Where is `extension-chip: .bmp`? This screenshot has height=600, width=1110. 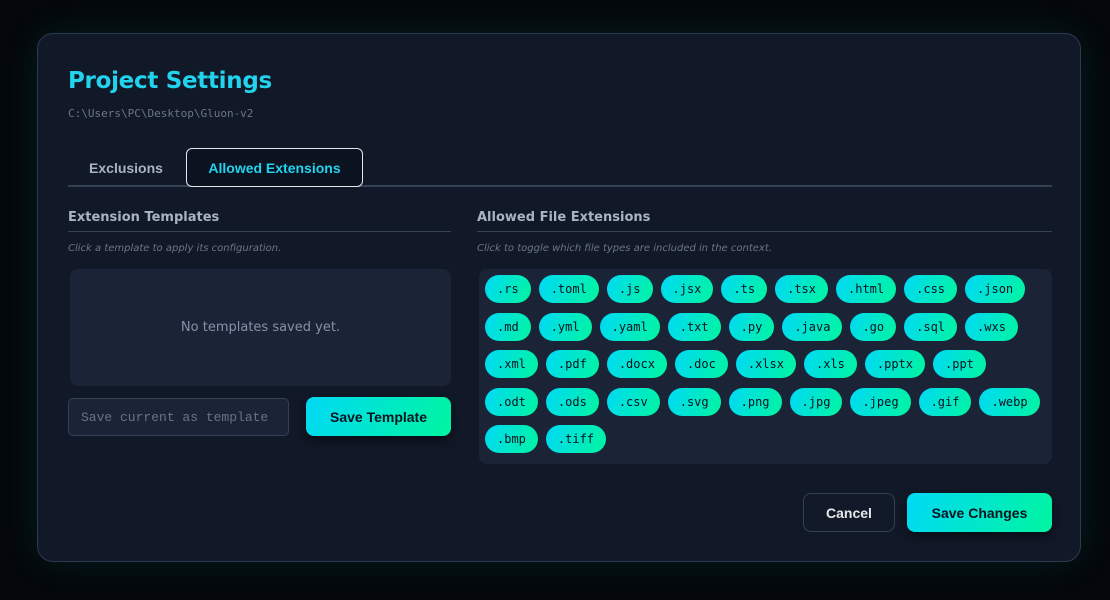
extension-chip: .bmp is located at coordinates (511, 439).